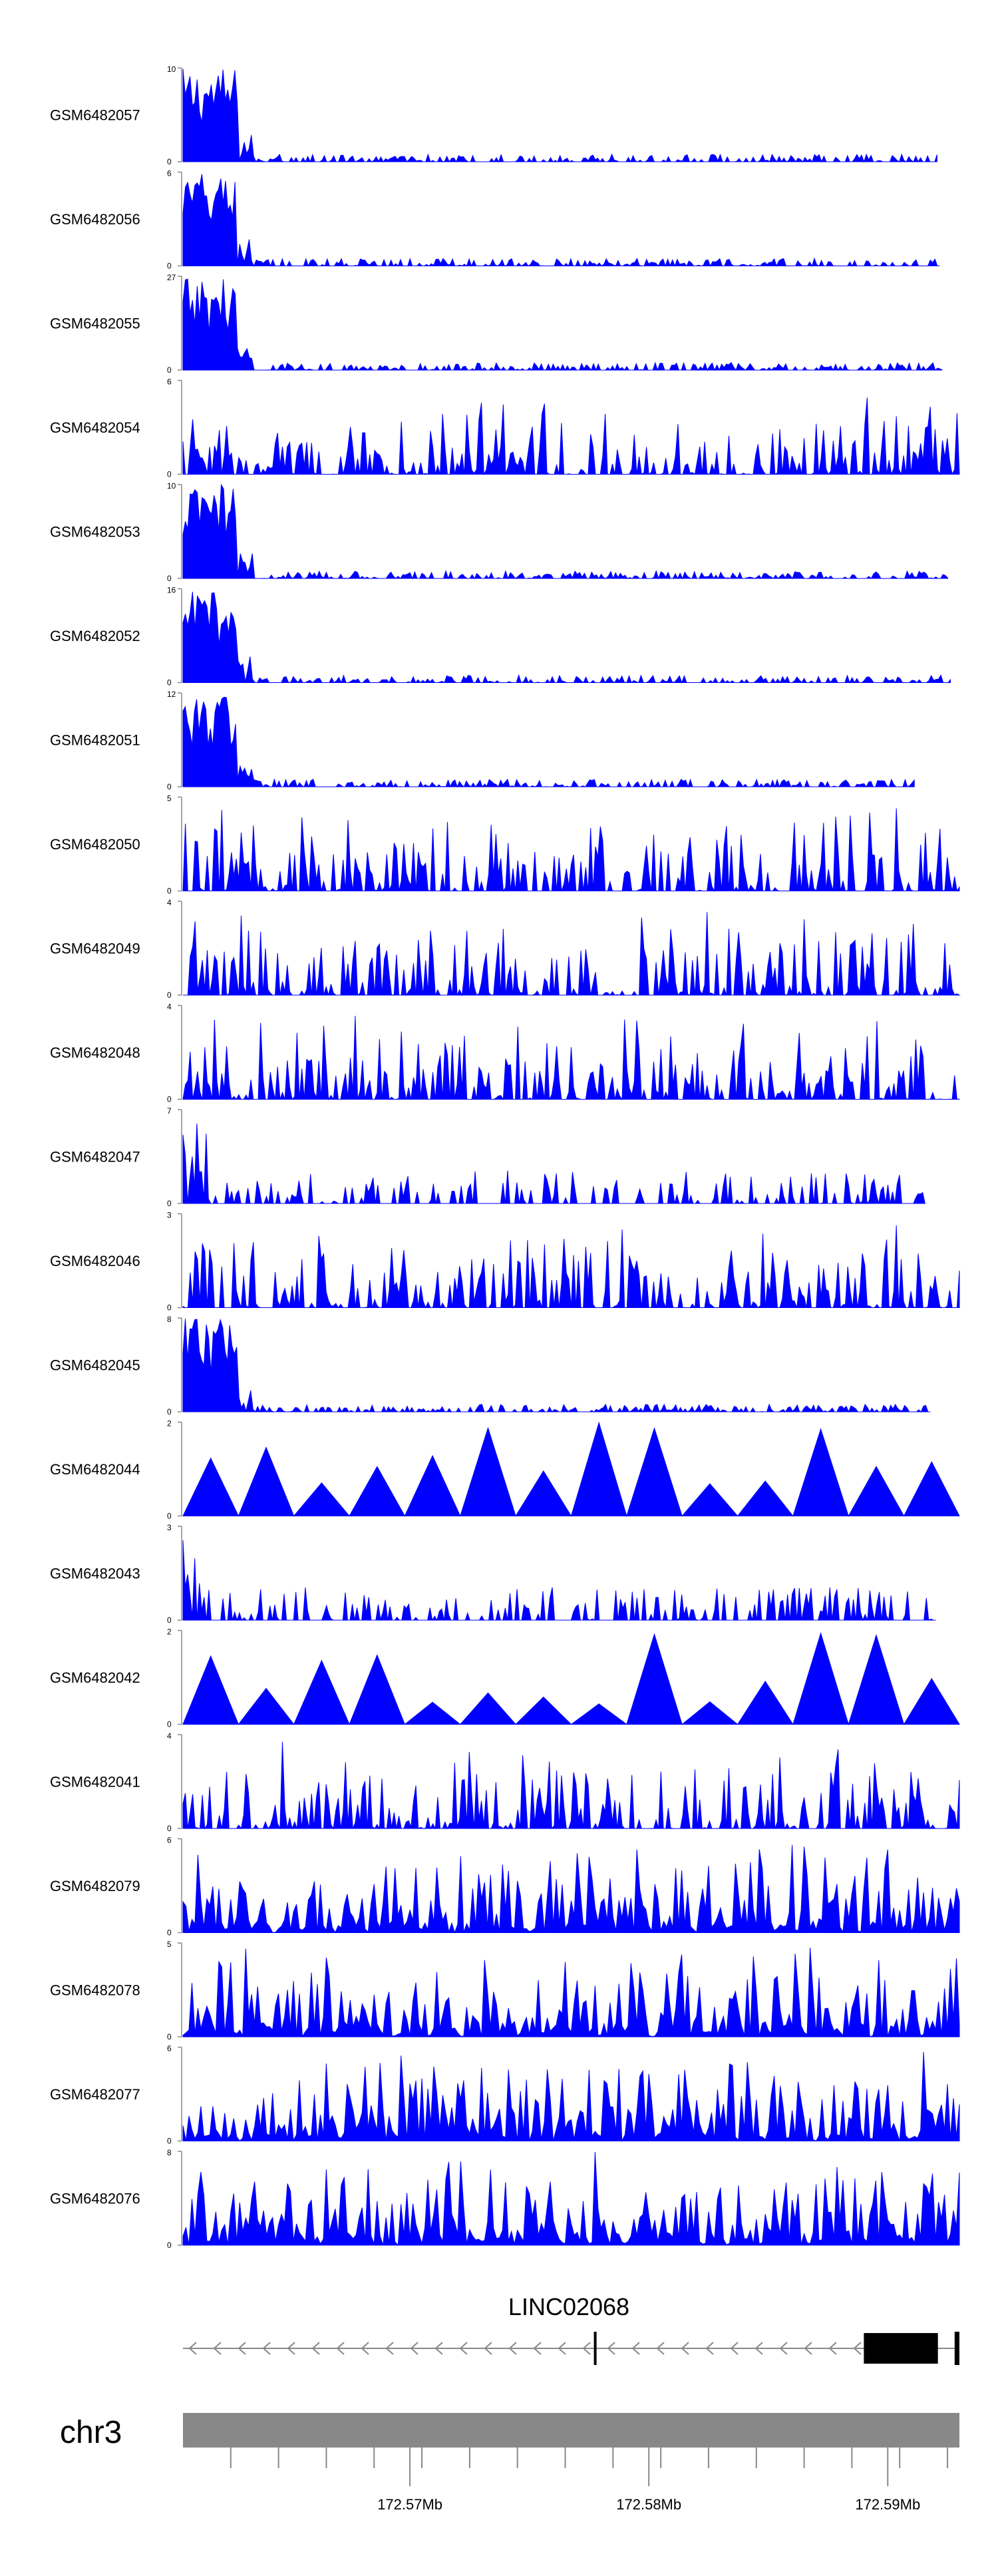  I want to click on chromosome-axis-track: chr3 172.57Mb 172.58Mb 172.59Mb, so click(509, 2463).